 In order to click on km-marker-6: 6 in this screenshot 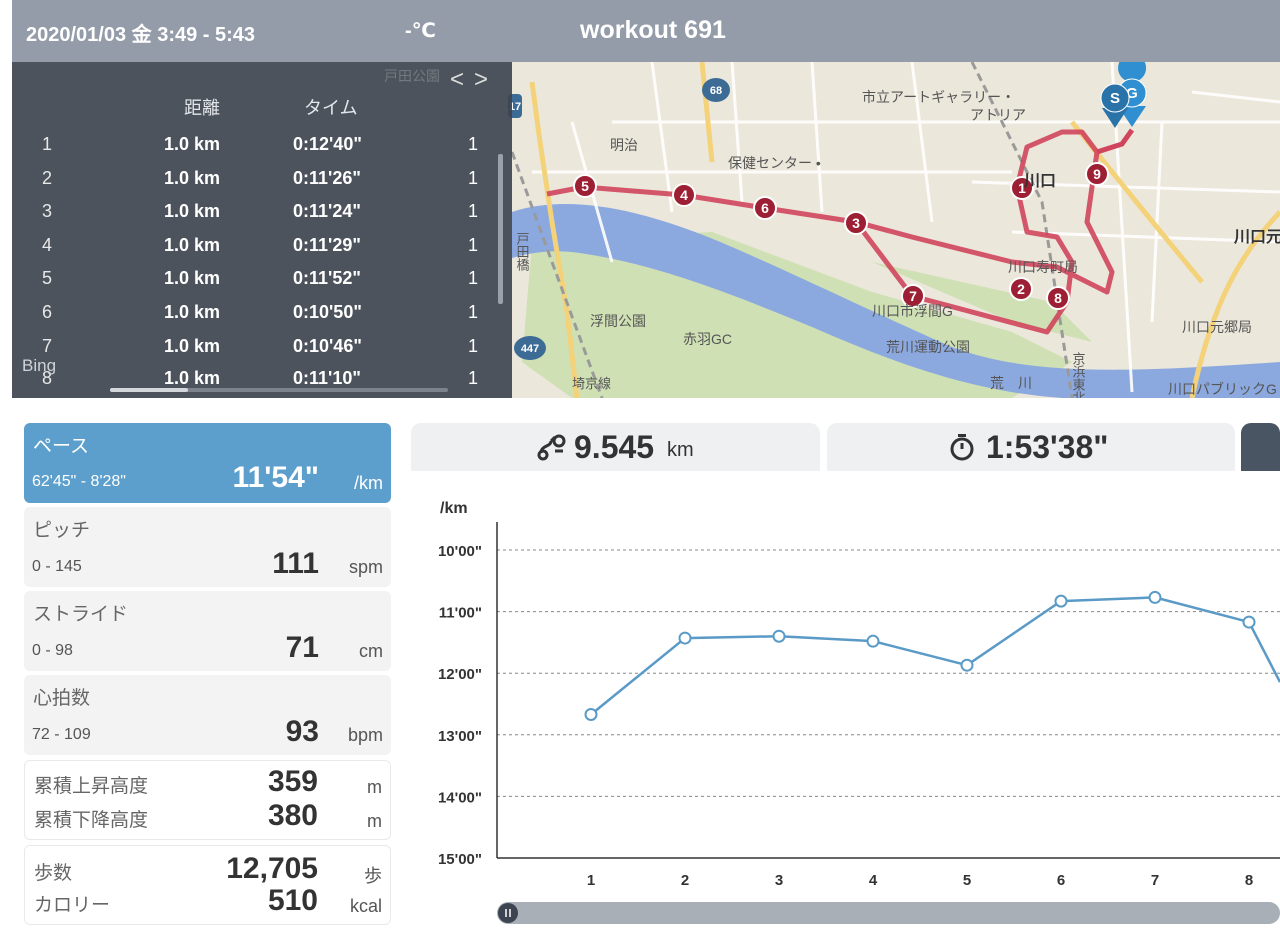, I will do `click(765, 208)`.